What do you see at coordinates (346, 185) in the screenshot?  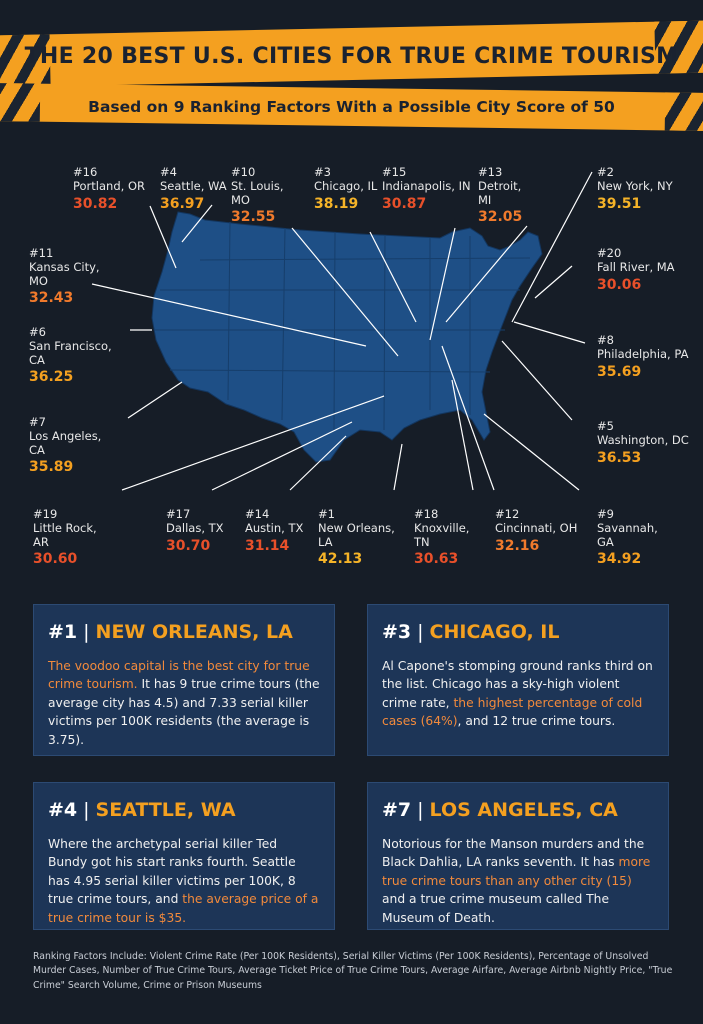 I see `city-name: Chicago, IL` at bounding box center [346, 185].